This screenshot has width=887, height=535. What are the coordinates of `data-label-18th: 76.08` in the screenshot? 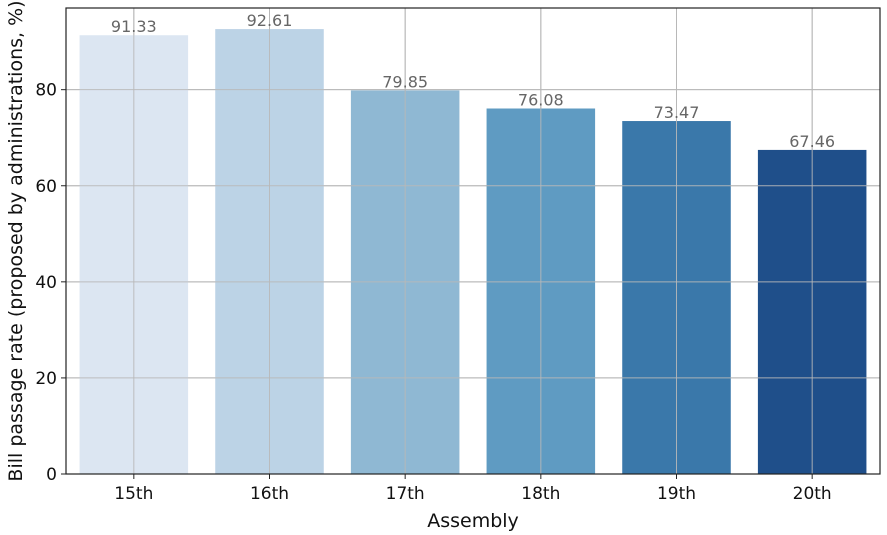 It's located at (541, 100).